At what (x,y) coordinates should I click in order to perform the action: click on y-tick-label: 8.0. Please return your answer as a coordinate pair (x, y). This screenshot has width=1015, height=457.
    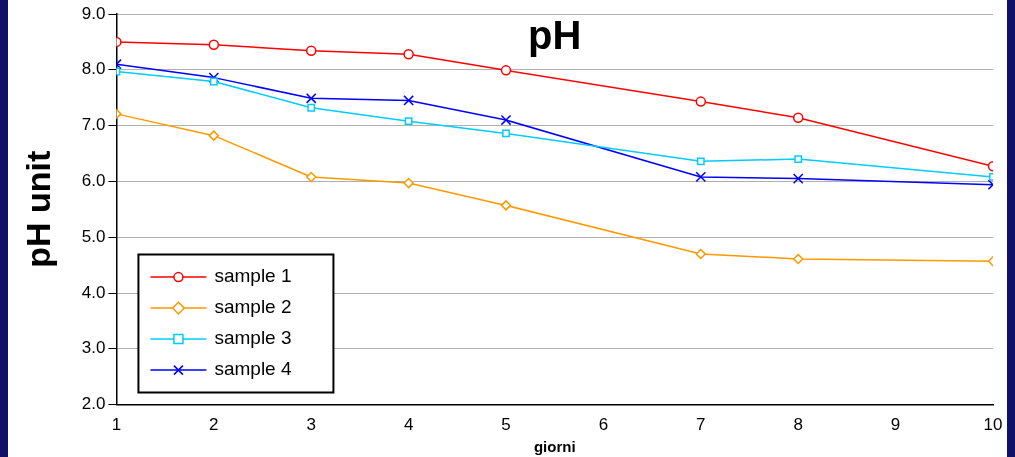
    Looking at the image, I should click on (93, 69).